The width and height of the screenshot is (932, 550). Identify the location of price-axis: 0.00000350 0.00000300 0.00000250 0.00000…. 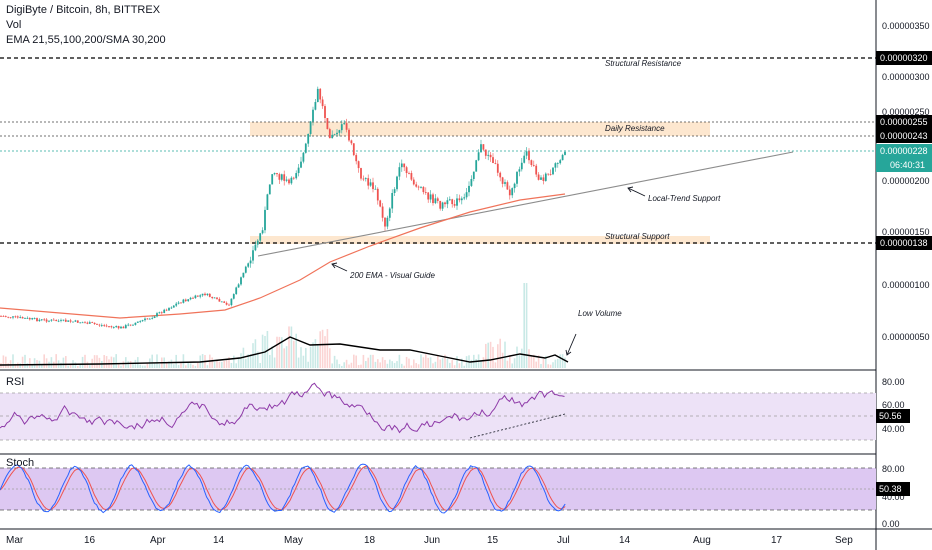
(904, 275).